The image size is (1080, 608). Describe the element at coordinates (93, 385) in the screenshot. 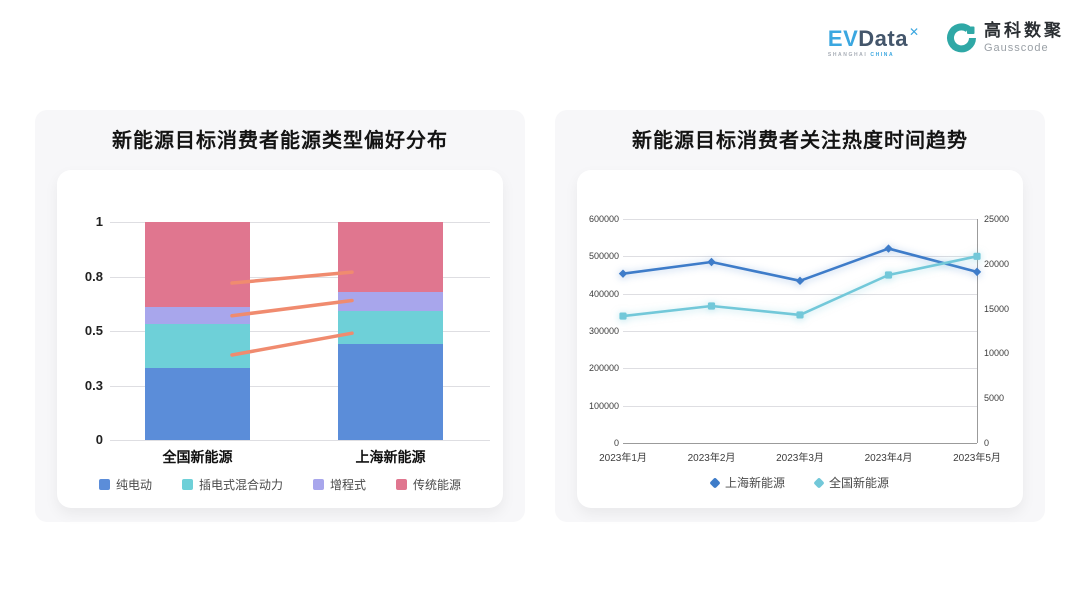

I see `bar-y-tick-label: 0.3` at that location.